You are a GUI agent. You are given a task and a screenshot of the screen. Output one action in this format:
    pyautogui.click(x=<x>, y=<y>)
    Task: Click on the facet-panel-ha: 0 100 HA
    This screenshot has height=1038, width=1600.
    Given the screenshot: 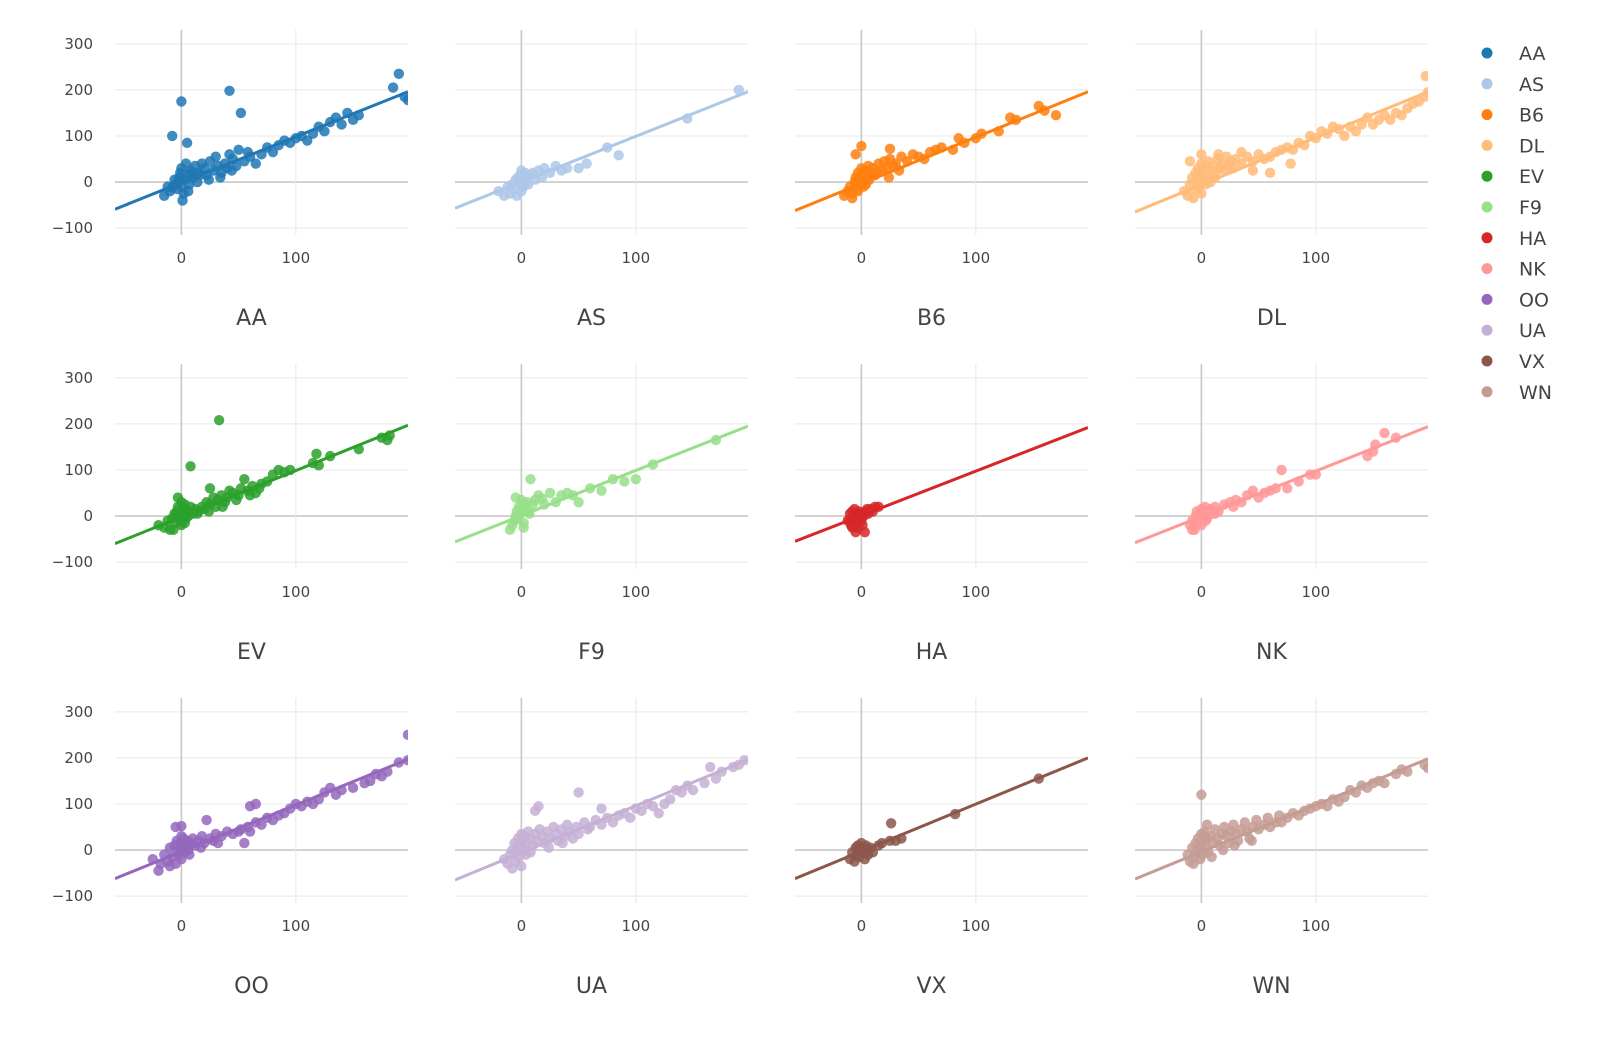 What is the action you would take?
    pyautogui.click(x=941, y=514)
    